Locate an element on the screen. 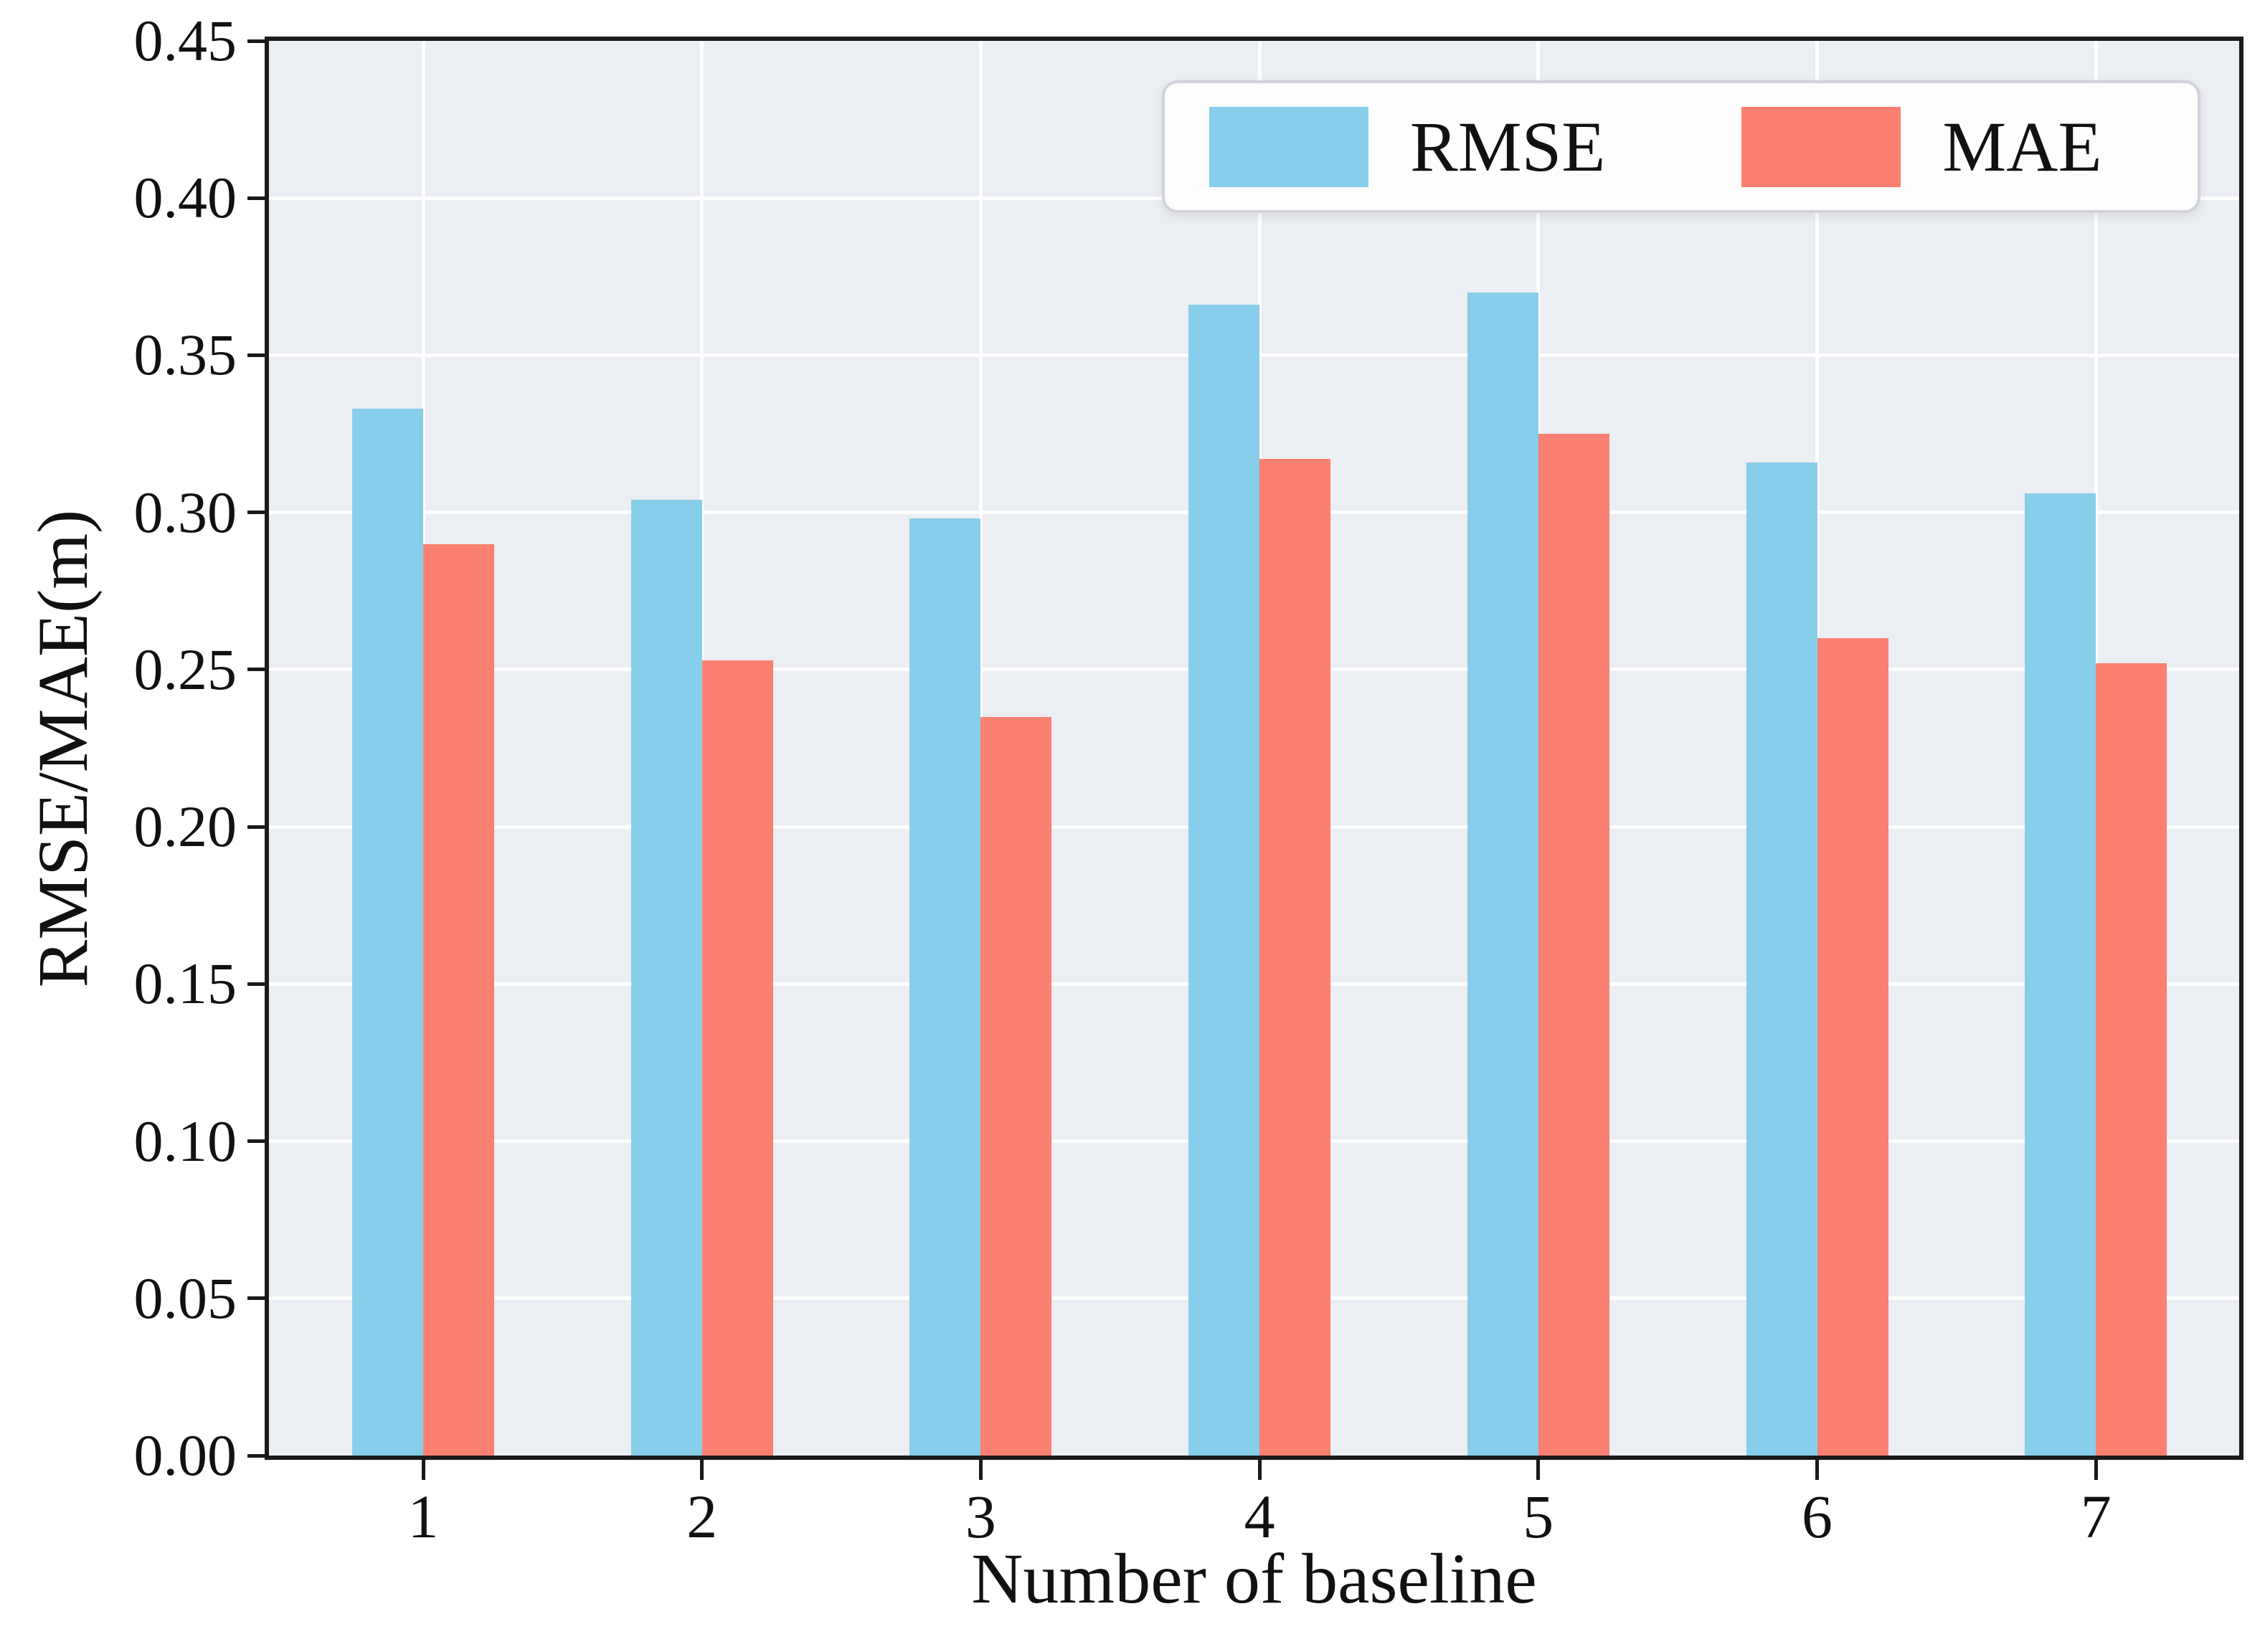 This screenshot has height=1652, width=2265. y-tick-0.00 is located at coordinates (258, 1455).